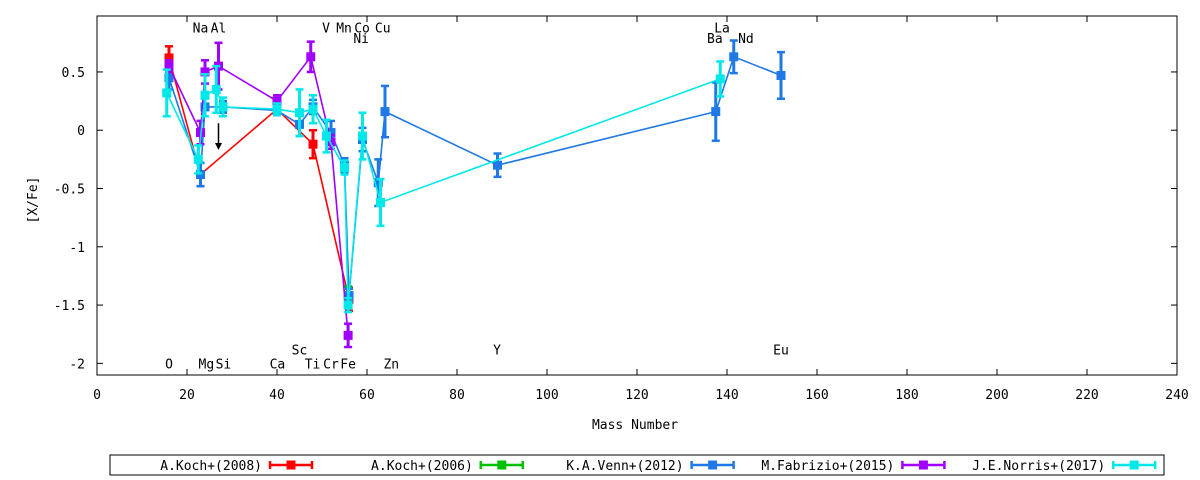 Image resolution: width=1200 pixels, height=480 pixels. What do you see at coordinates (457, 395) in the screenshot?
I see `x-tick-label: 80` at bounding box center [457, 395].